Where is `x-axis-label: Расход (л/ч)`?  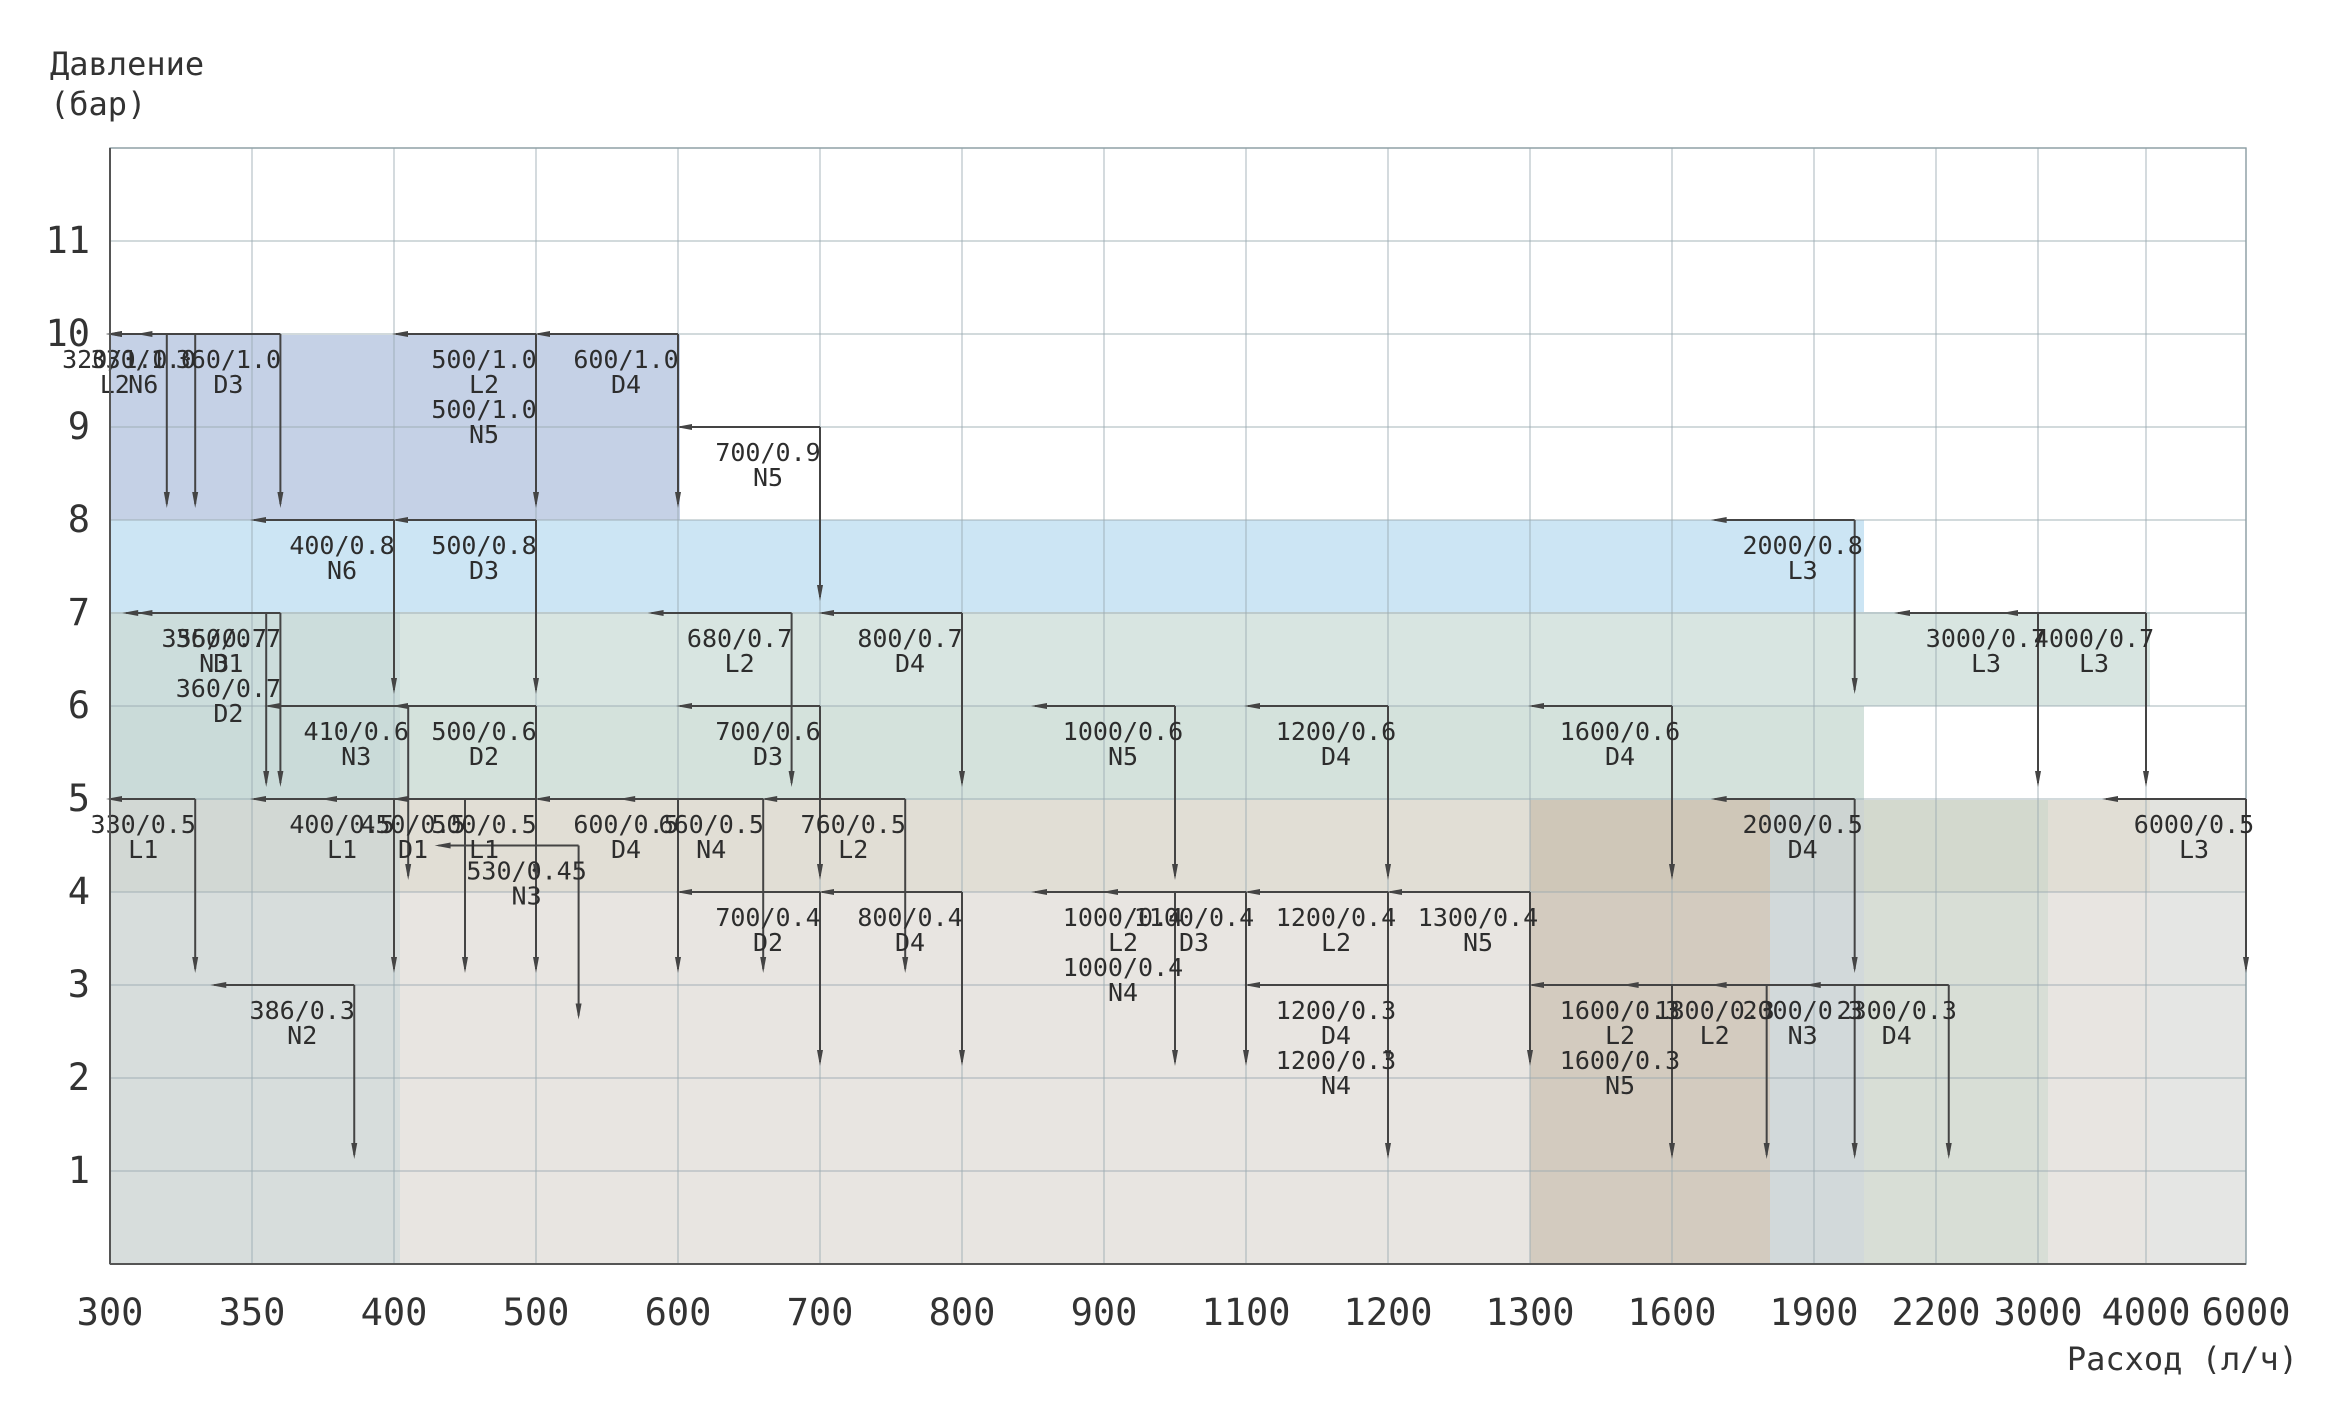
x-axis-label: Расход (л/ч) is located at coordinates (2182, 1359).